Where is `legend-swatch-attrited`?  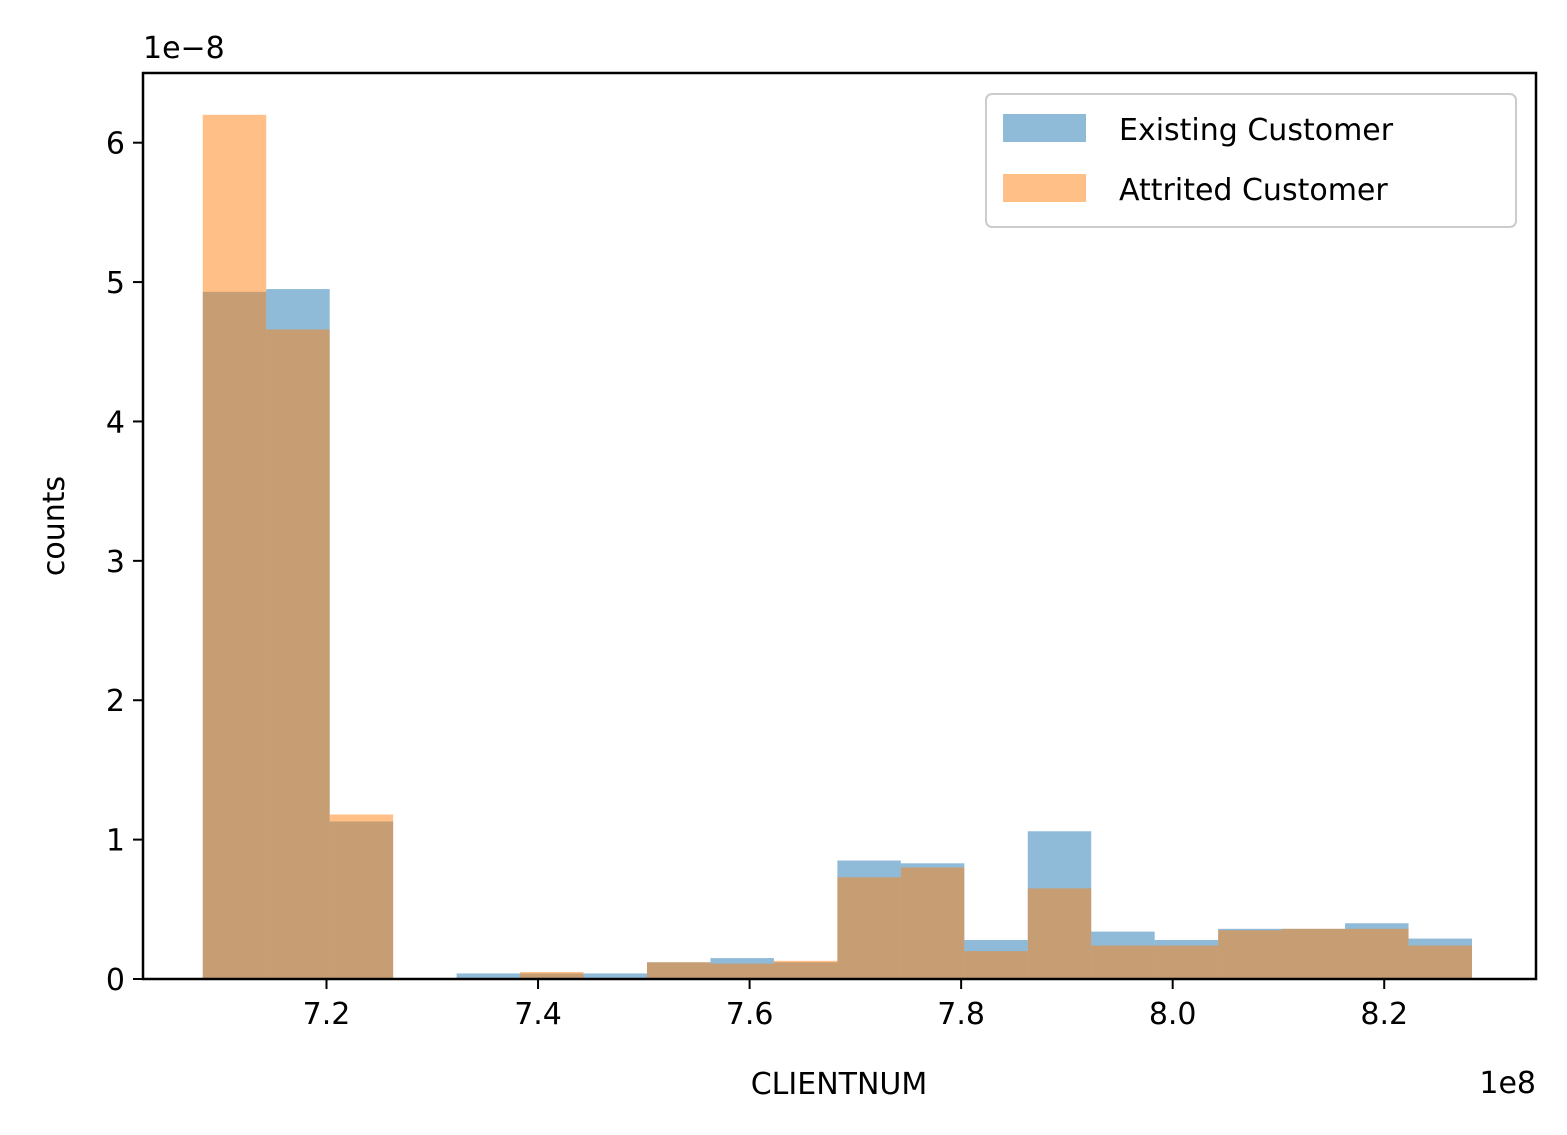
legend-swatch-attrited is located at coordinates (1044, 188).